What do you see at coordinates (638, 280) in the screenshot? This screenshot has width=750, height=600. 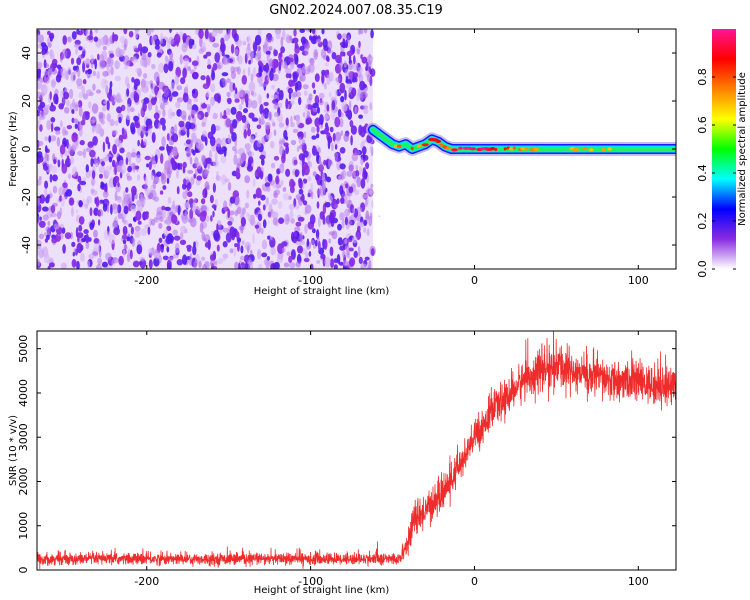 I see `x-tick-label: 100` at bounding box center [638, 280].